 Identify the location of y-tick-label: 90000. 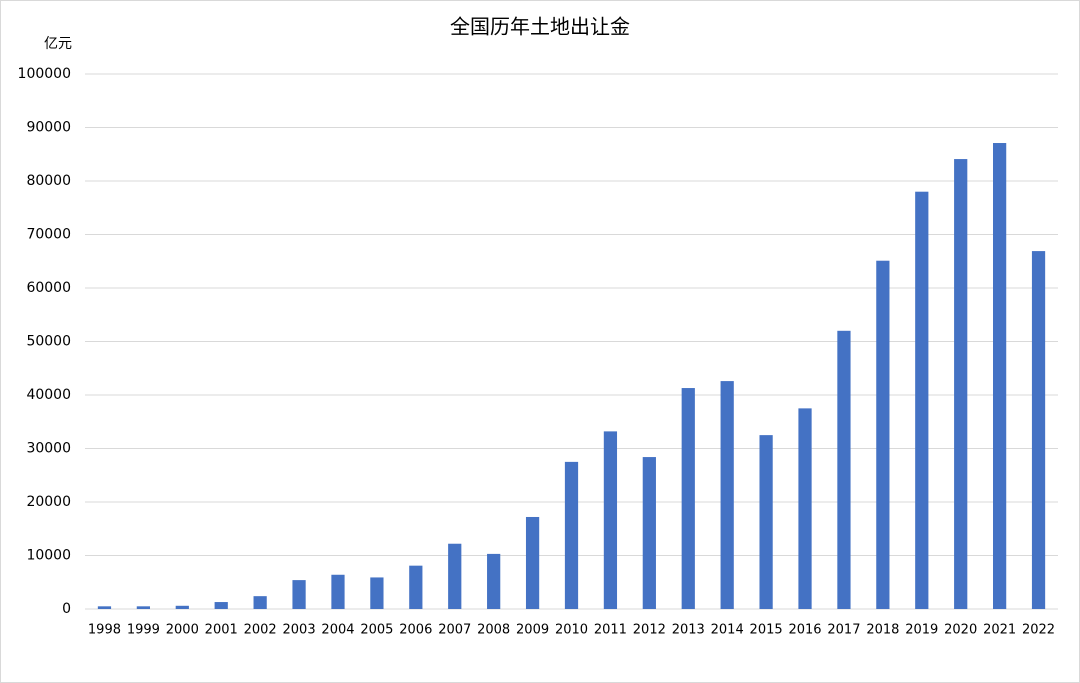
(48, 128).